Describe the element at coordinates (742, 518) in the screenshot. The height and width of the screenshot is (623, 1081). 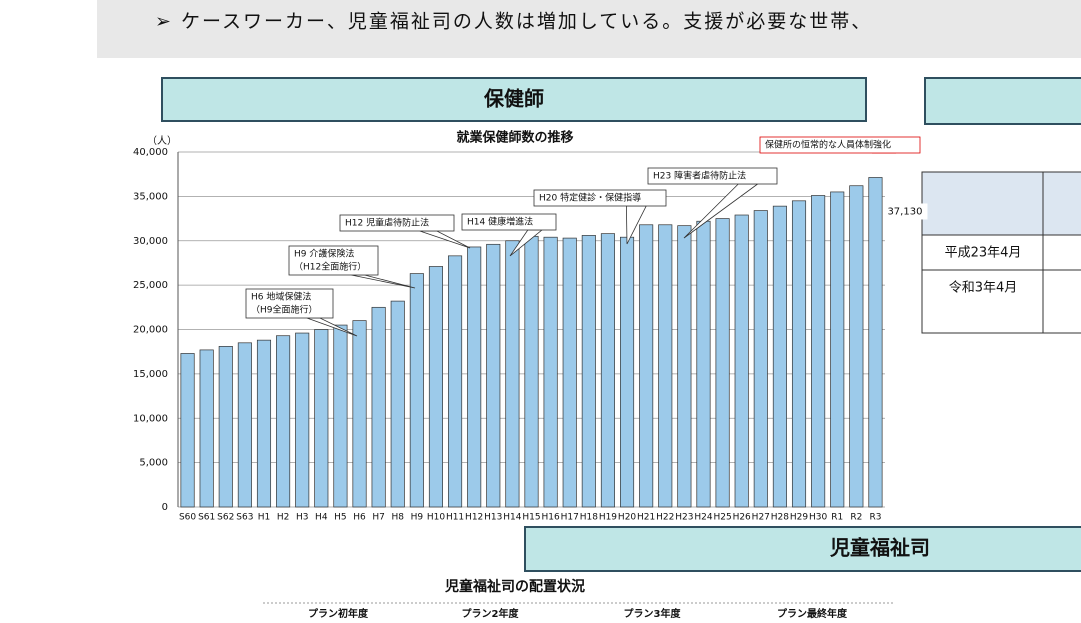
I see `x-tick-label: H26` at that location.